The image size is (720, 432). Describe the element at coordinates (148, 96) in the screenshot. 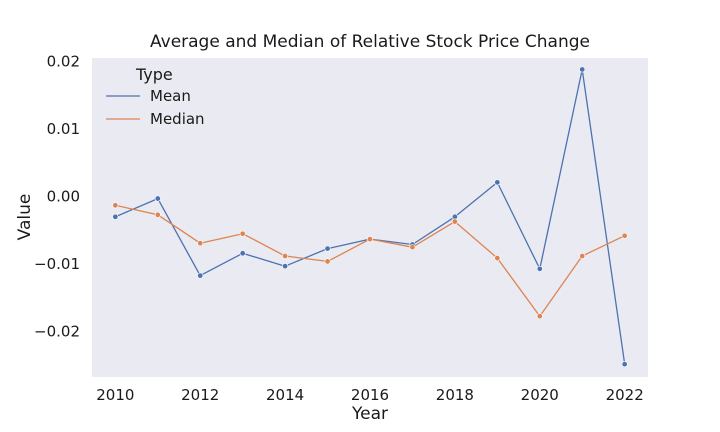

I see `legend-item-mean: Mean` at that location.